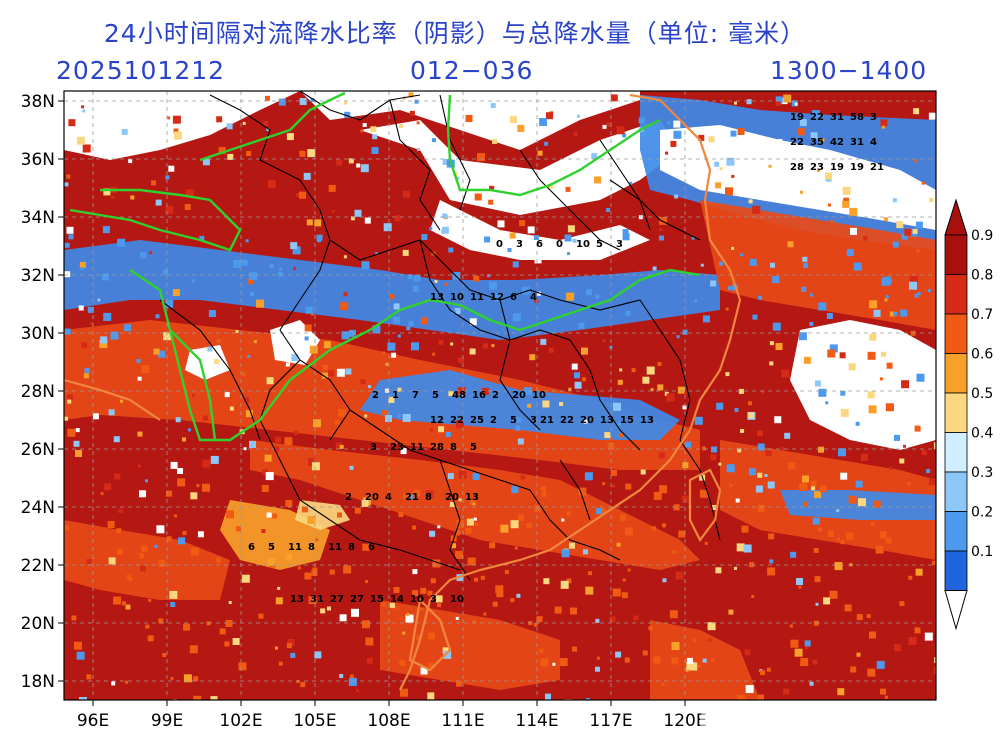 The width and height of the screenshot is (1000, 750). Describe the element at coordinates (38, 508) in the screenshot. I see `lat-label: 24N` at that location.